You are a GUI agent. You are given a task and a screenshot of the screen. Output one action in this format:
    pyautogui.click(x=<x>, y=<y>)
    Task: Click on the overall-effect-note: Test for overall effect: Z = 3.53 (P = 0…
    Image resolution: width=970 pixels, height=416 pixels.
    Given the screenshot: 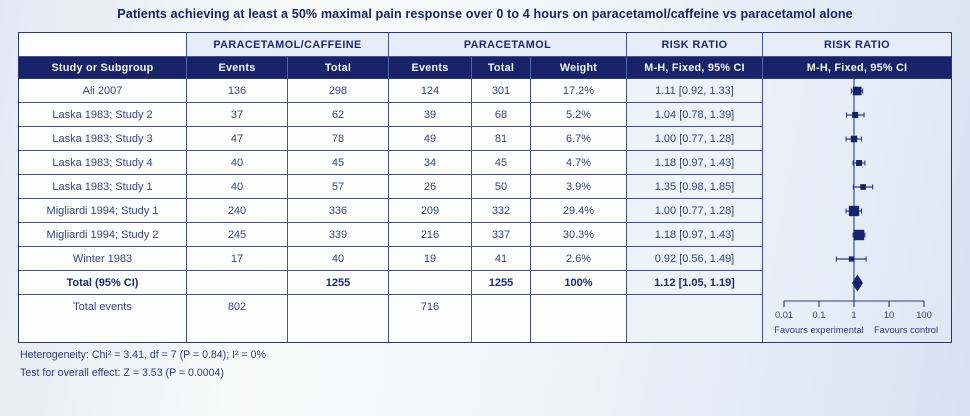 What is the action you would take?
    pyautogui.click(x=122, y=372)
    